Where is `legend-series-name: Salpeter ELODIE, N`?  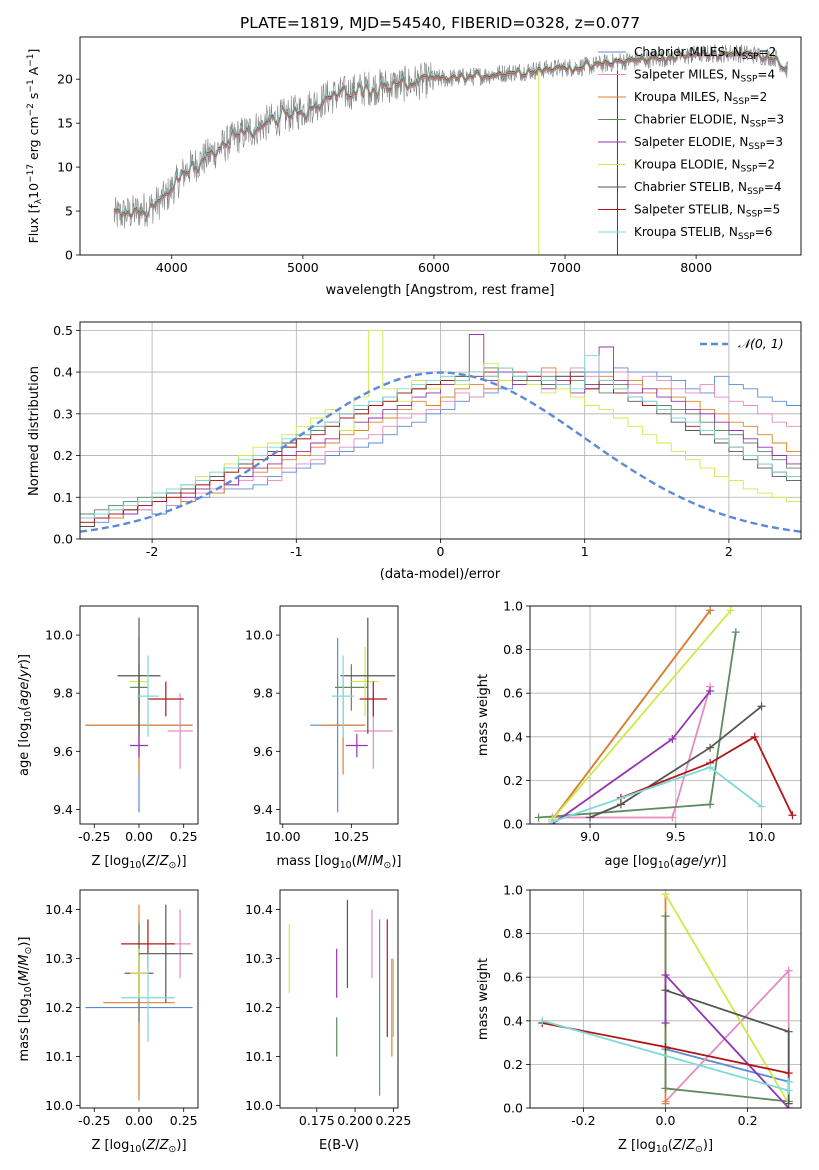 legend-series-name: Salpeter ELODIE, N is located at coordinates (691, 142).